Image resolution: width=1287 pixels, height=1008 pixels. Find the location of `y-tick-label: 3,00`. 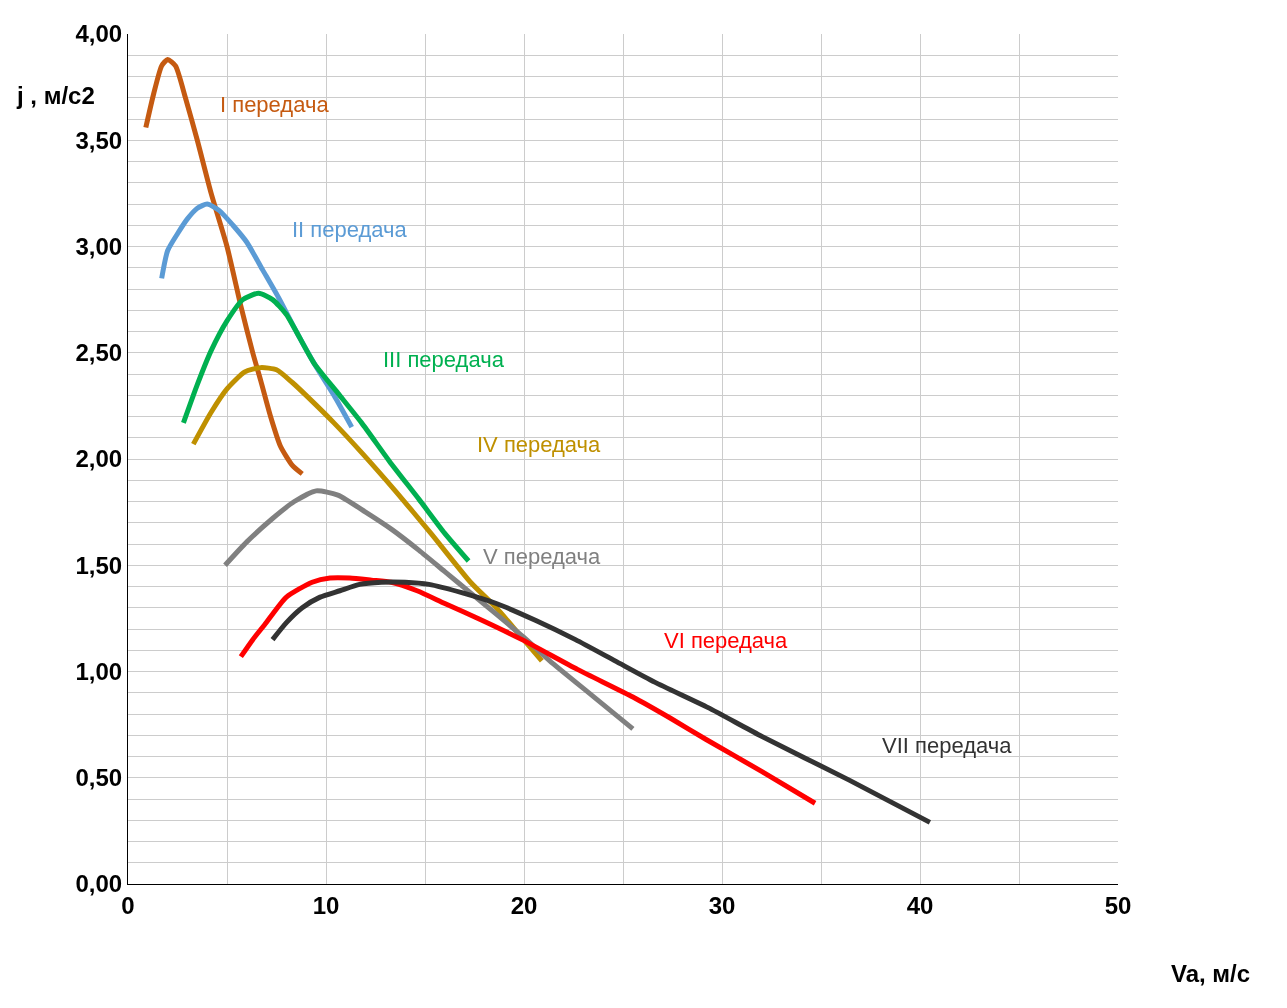

y-tick-label: 3,00 is located at coordinates (99, 246).